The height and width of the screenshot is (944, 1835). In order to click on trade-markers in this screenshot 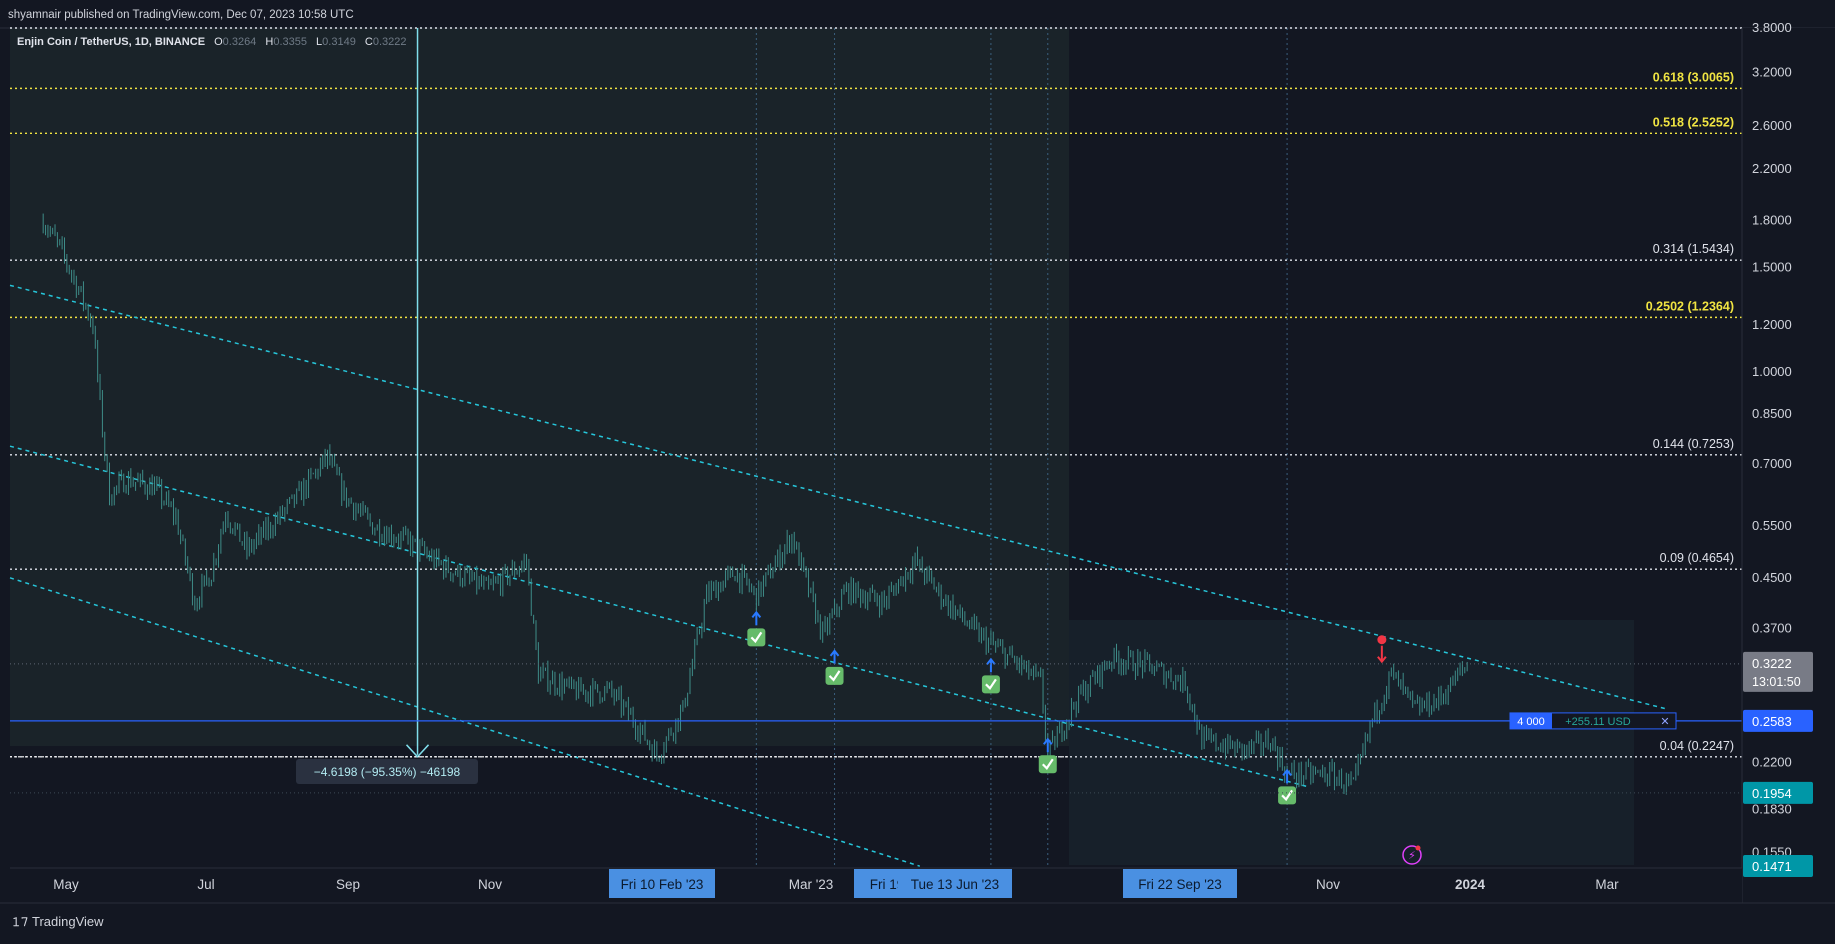, I will do `click(1067, 707)`.